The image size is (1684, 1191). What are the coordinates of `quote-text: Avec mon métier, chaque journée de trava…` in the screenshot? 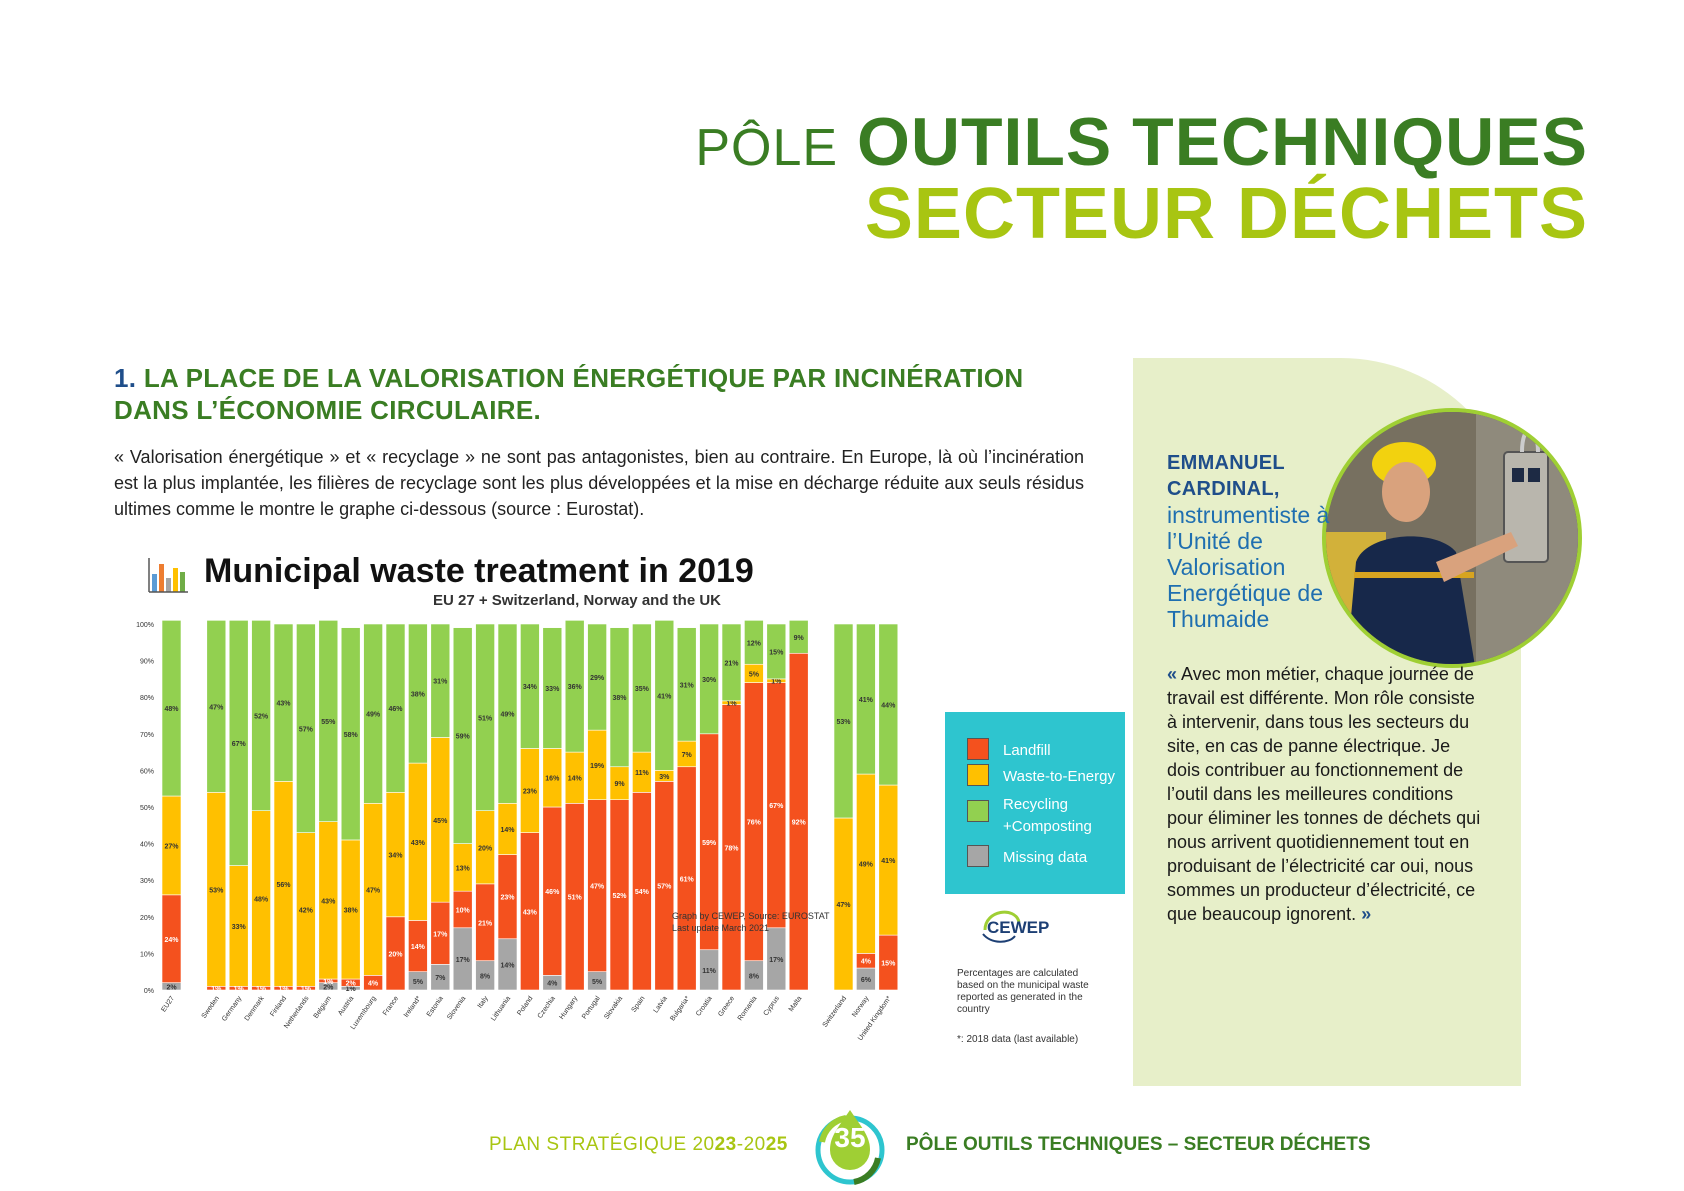 It's located at (1324, 794).